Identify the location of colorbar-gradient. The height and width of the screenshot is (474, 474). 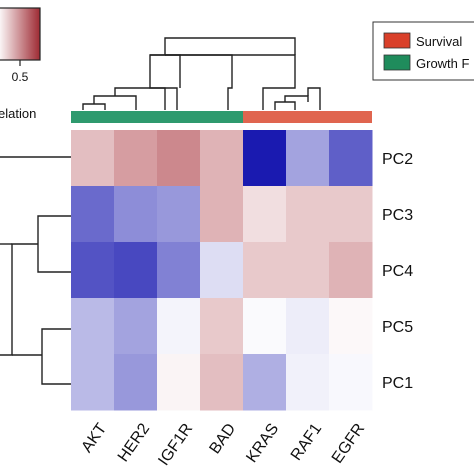
(20, 34).